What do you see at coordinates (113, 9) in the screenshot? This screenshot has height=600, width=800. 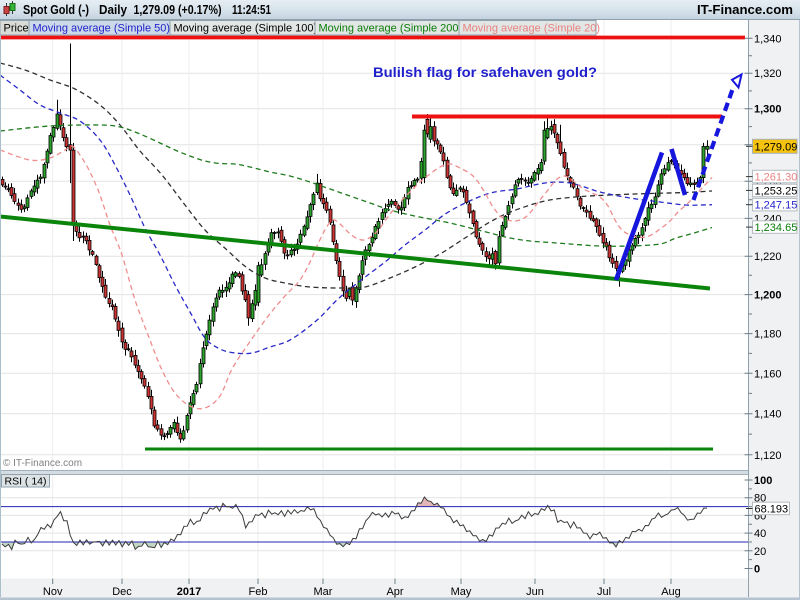 I see `svg-text: Daily` at bounding box center [113, 9].